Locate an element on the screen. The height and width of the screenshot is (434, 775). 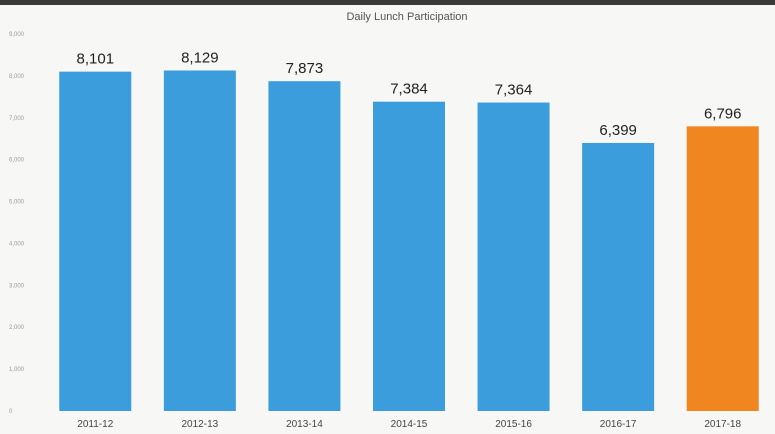
data-label: 7,873 is located at coordinates (305, 68).